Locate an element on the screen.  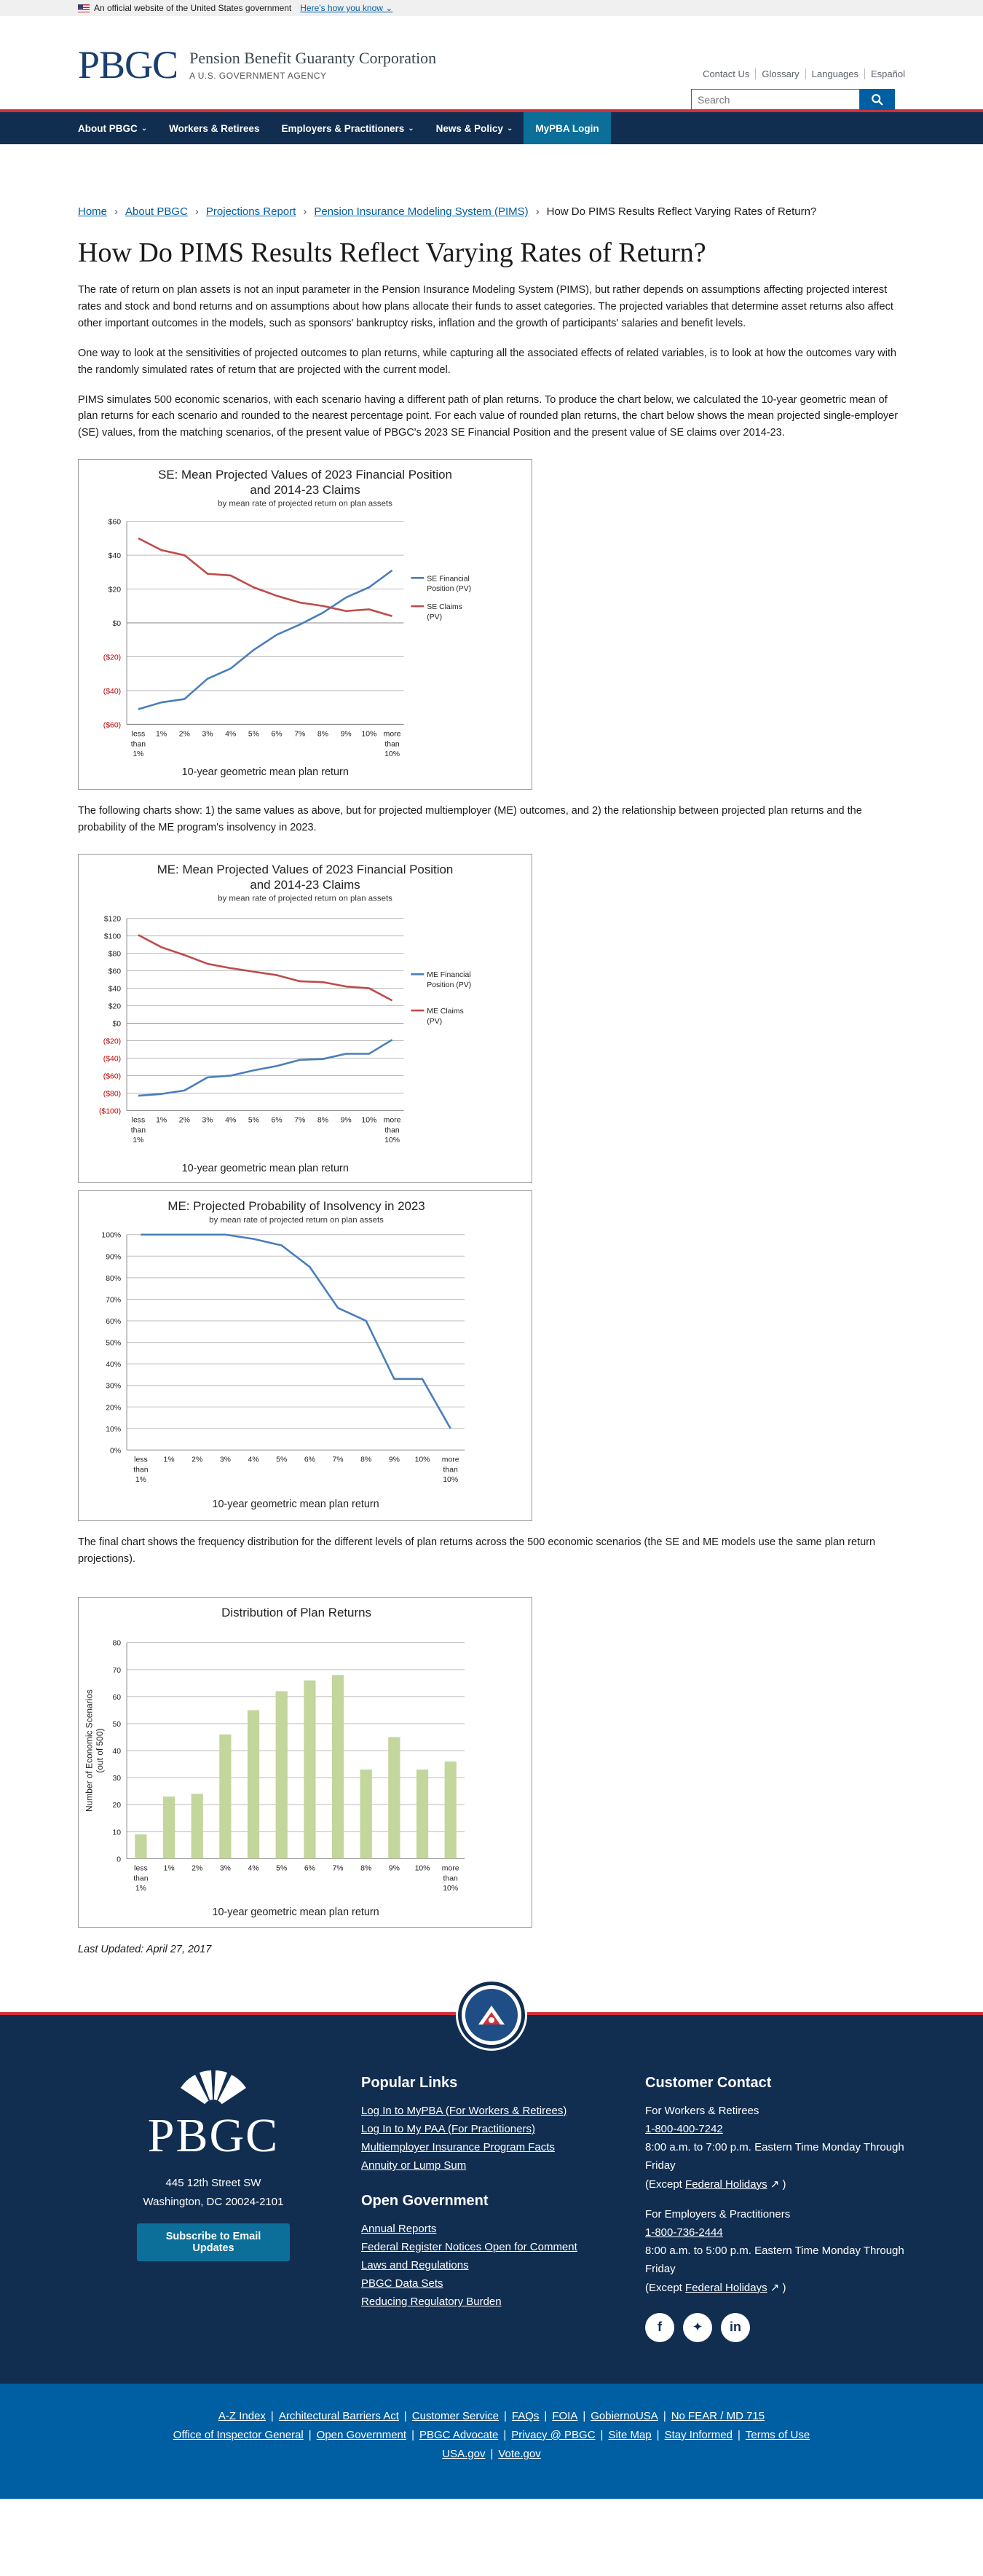
footer-link-stay-informed: Stay Informed is located at coordinates (698, 2434).